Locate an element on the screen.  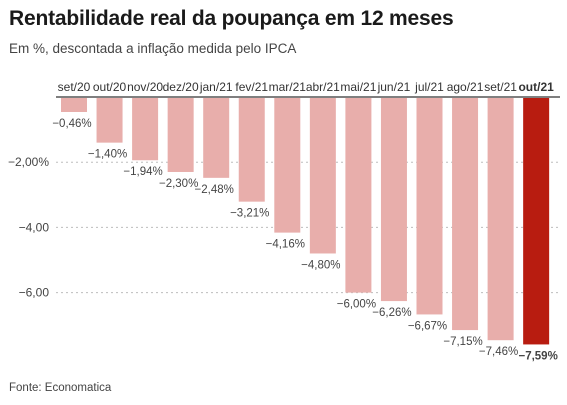
x-tick-label: set/21 is located at coordinates (500, 87).